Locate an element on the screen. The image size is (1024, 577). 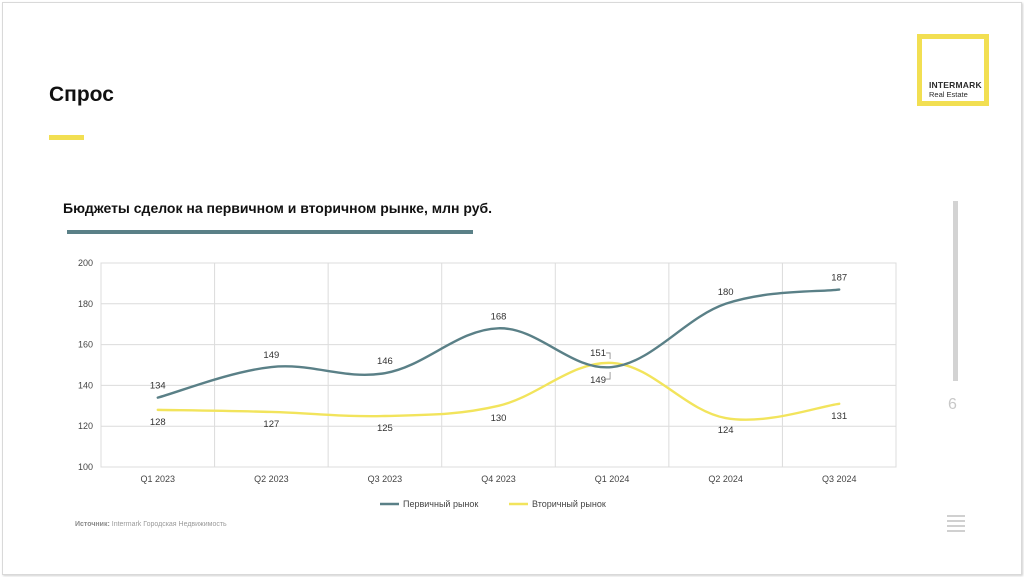
source-label: Источник: is located at coordinates (92, 524).